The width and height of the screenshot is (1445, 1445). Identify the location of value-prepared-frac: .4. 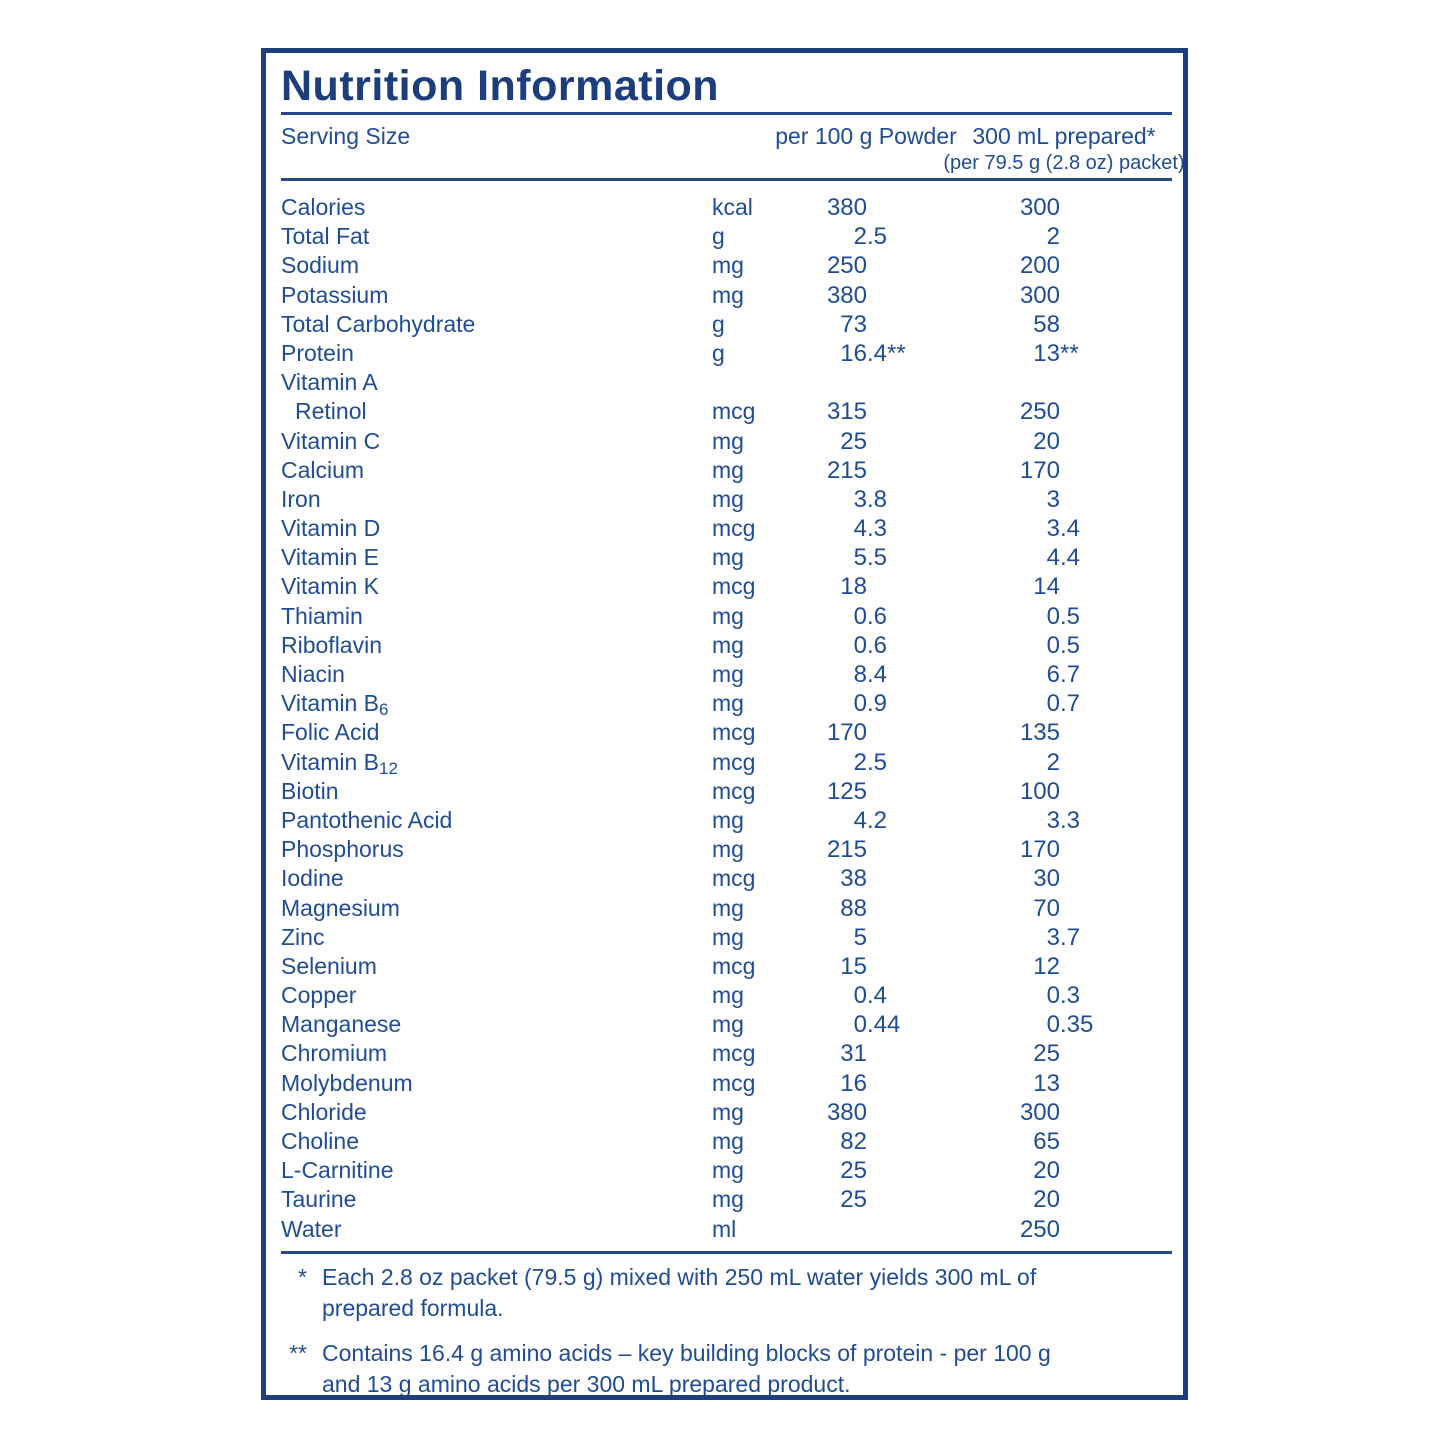
(1070, 529).